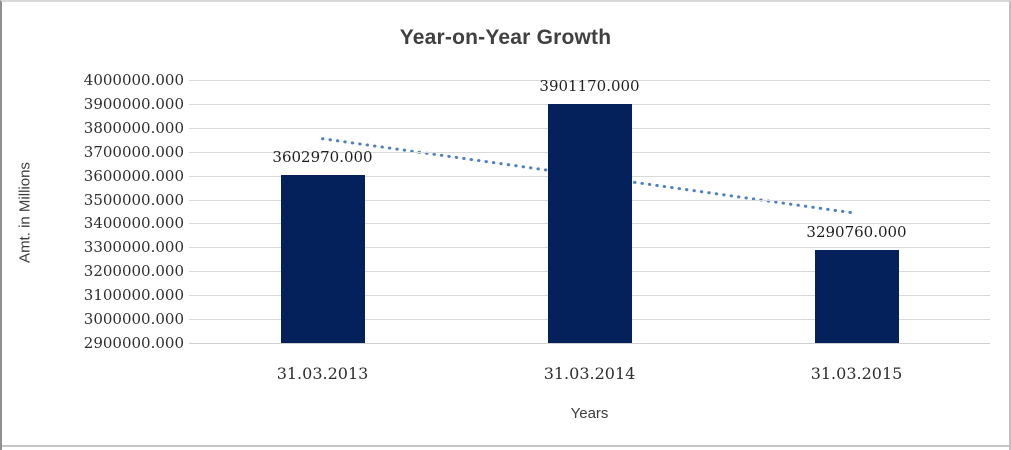 The height and width of the screenshot is (450, 1011). What do you see at coordinates (133, 80) in the screenshot?
I see `y-tick-label: 4000000.000` at bounding box center [133, 80].